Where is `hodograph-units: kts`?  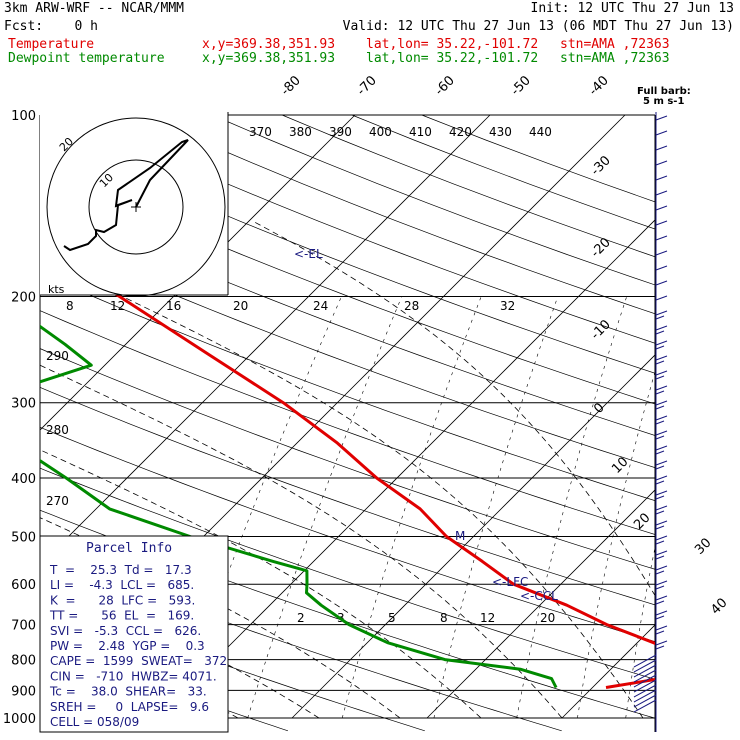
hodograph-units: kts is located at coordinates (56, 289).